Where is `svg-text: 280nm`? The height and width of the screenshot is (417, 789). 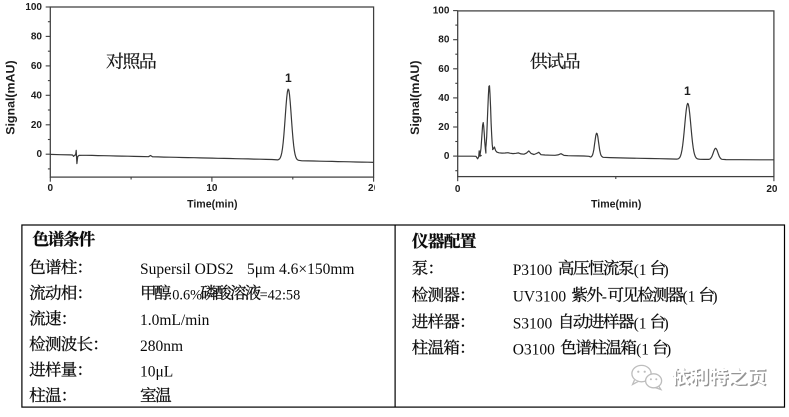 svg-text: 280nm is located at coordinates (161, 346).